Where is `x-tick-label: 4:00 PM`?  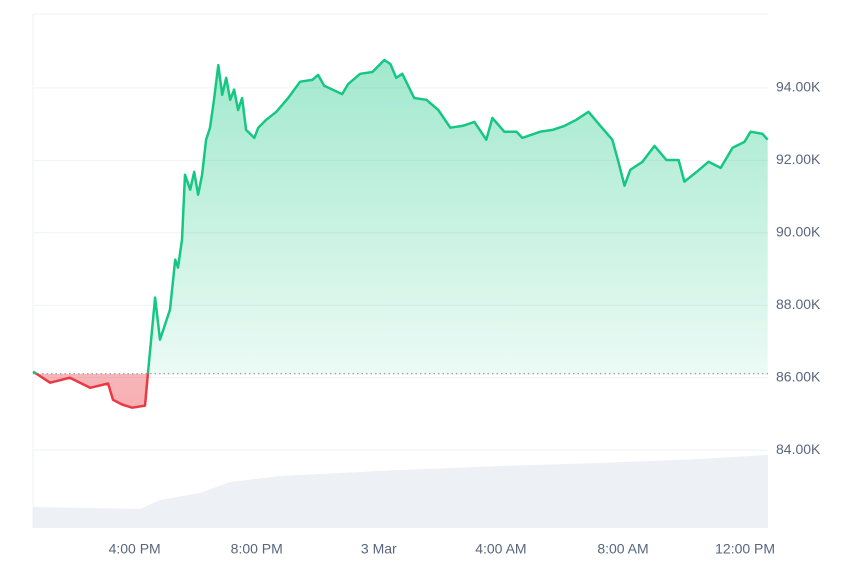 x-tick-label: 4:00 PM is located at coordinates (135, 549).